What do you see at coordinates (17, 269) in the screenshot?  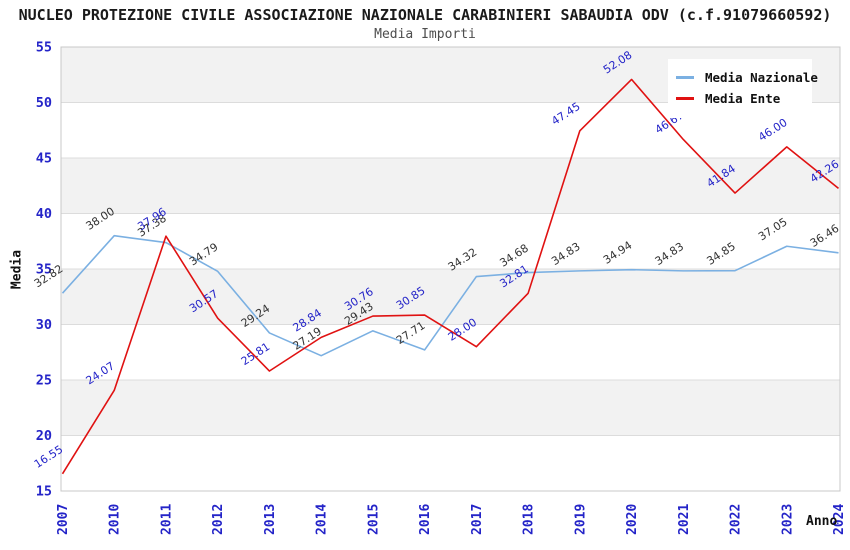 I see `y-axis-title: Media` at bounding box center [17, 269].